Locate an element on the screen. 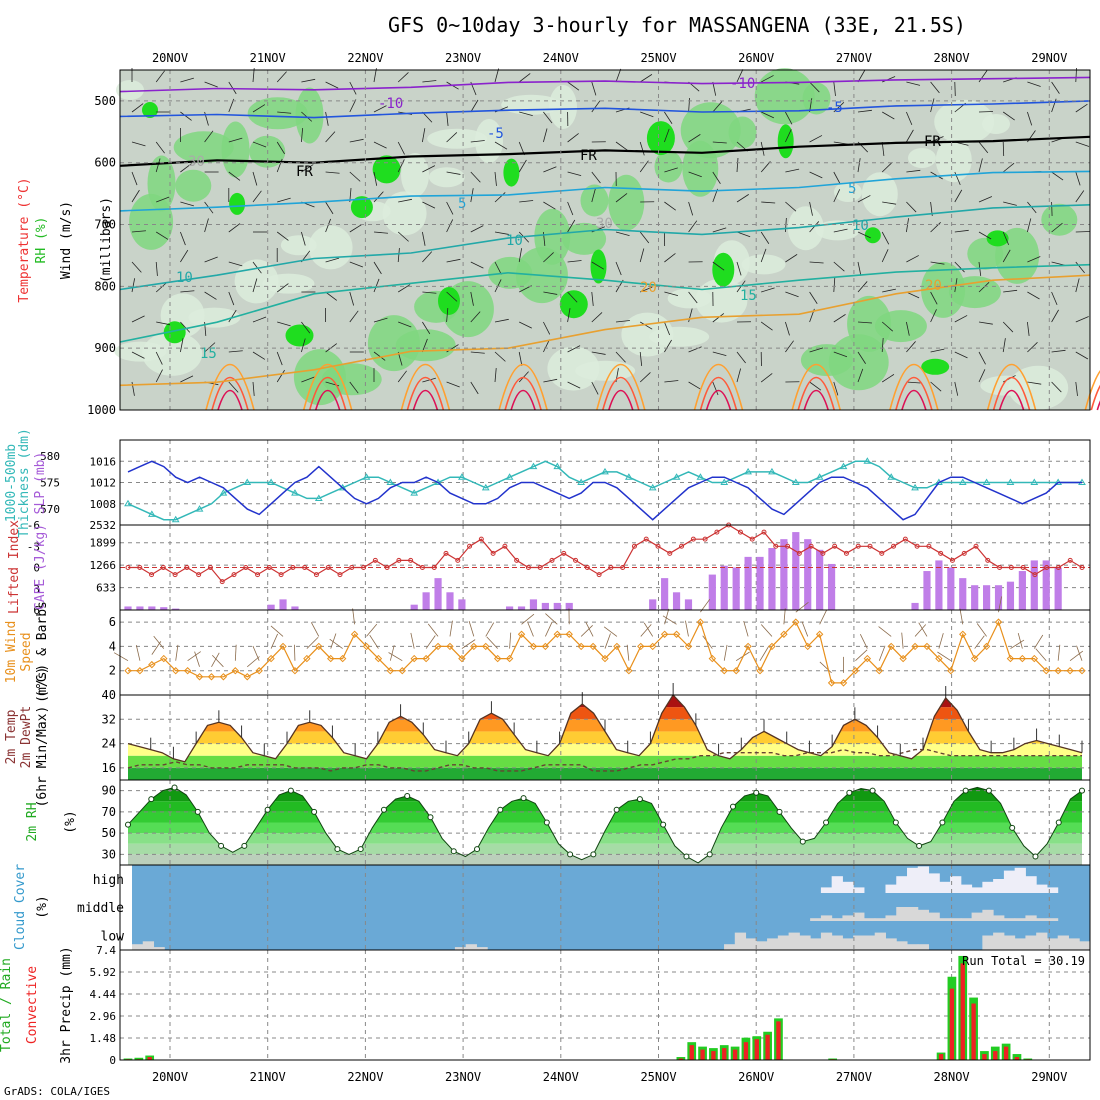 The image size is (1100, 1100). lifted-tick-label: -6 is located at coordinates (33, 525).